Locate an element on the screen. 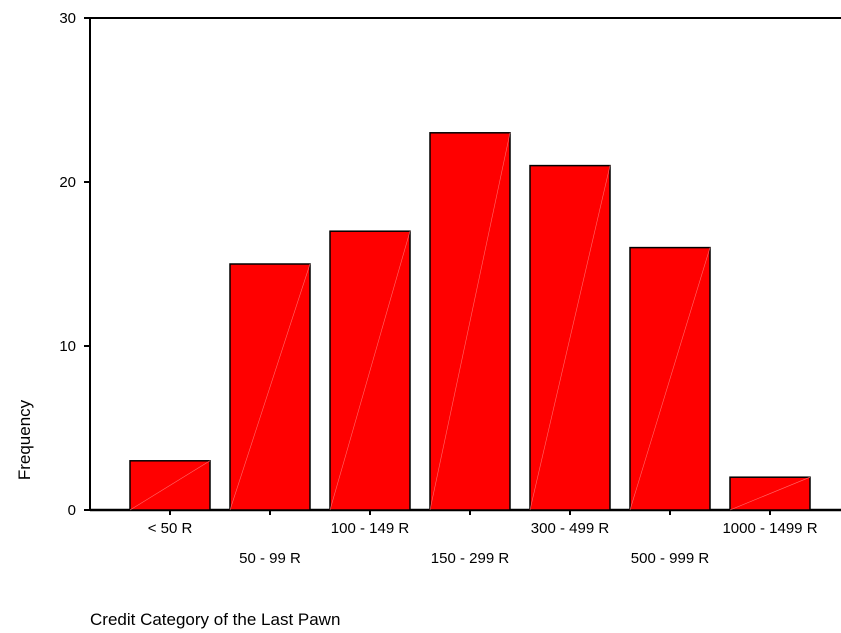  x-tick-label: 500 - 999 R is located at coordinates (670, 558).